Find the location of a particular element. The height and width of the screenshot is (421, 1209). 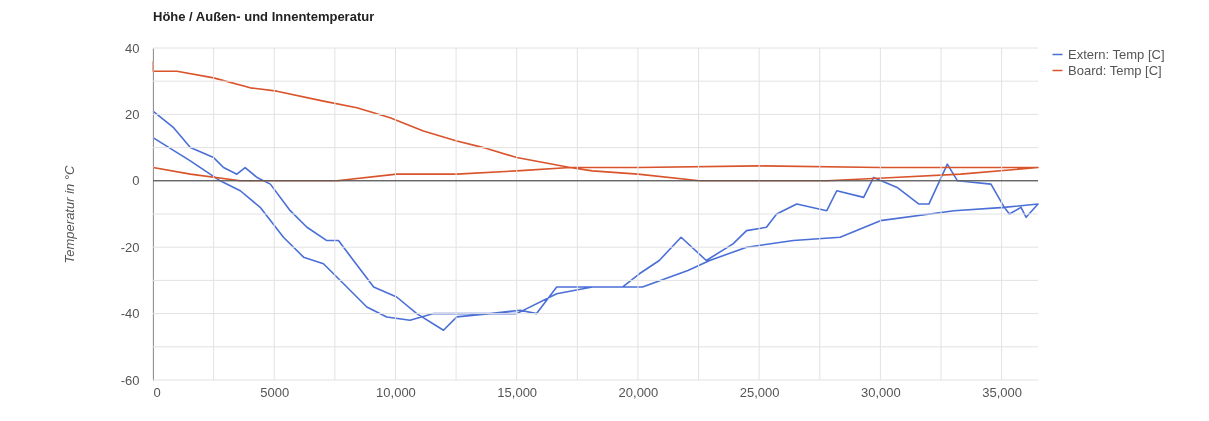

y-axis-title: Temperatur in °C is located at coordinates (69, 214).